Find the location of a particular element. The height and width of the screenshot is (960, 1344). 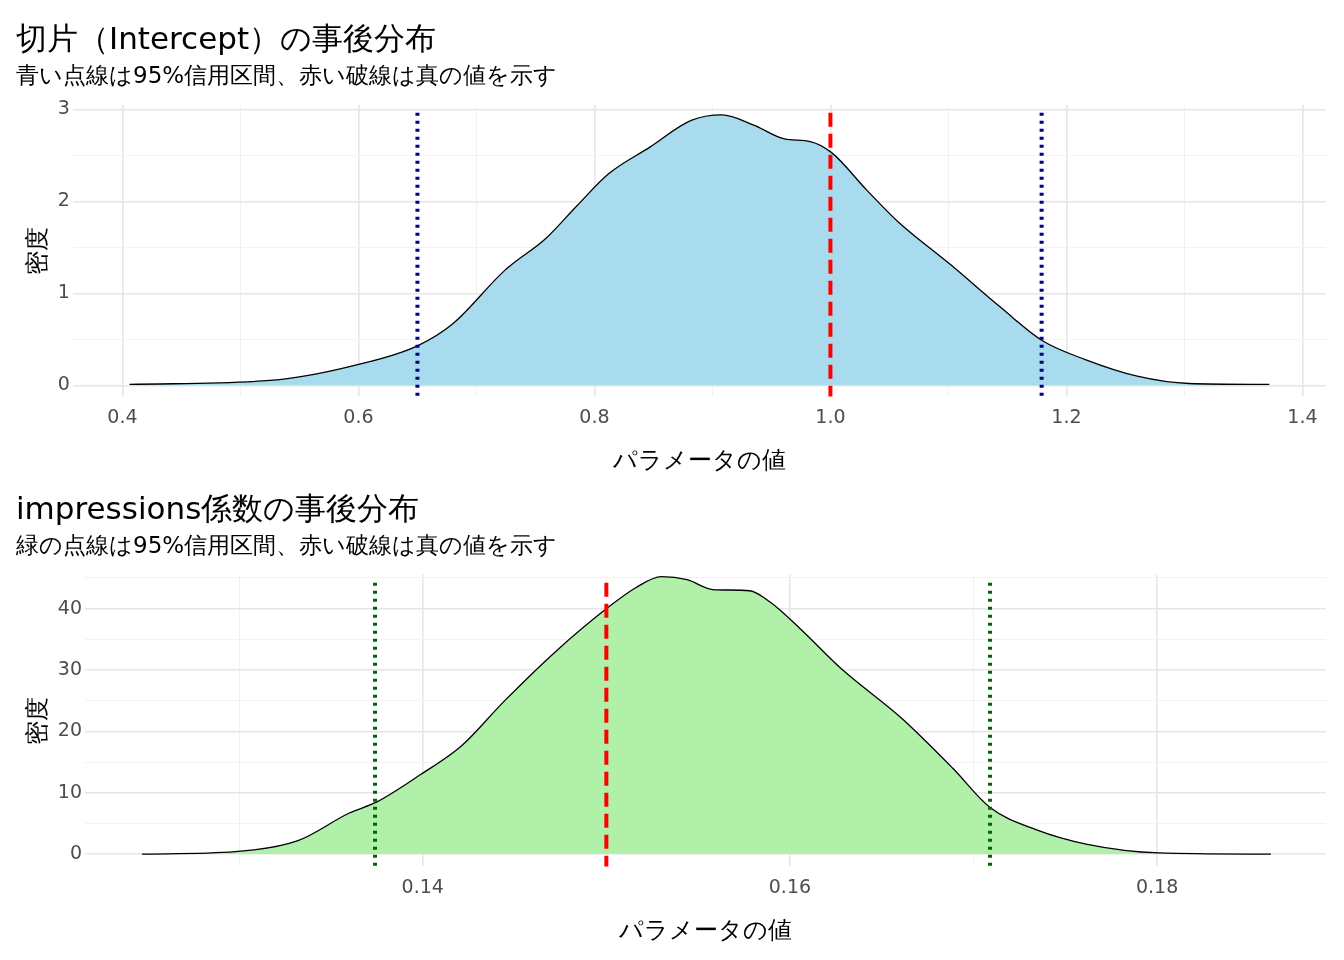

chart-title: impressions係数の事後分布 is located at coordinates (218, 507).